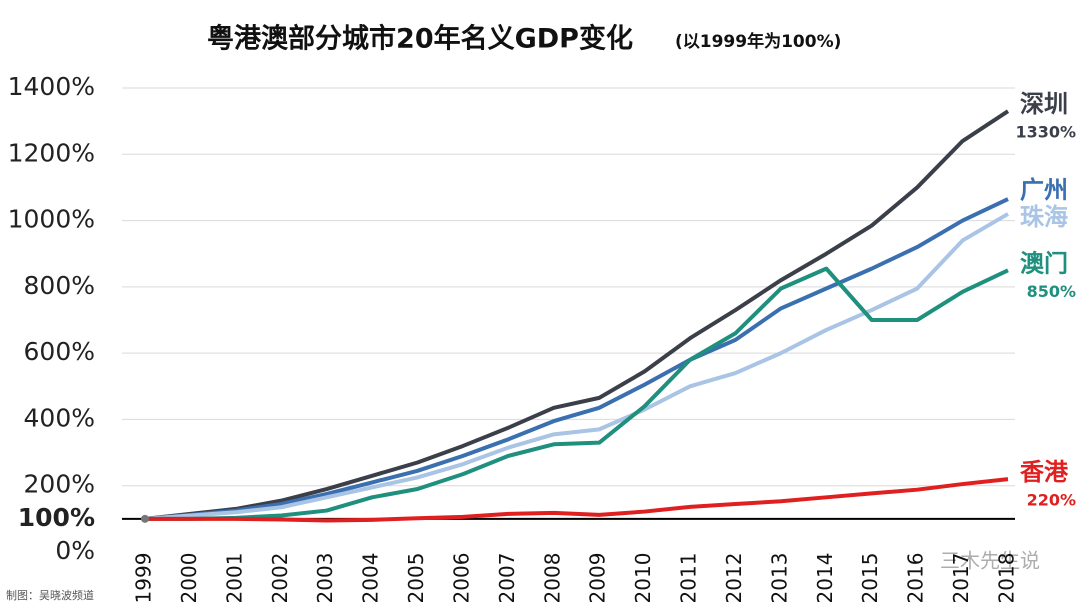 The width and height of the screenshot is (1080, 608). I want to click on y-tick-label: 200%, so click(59, 484).